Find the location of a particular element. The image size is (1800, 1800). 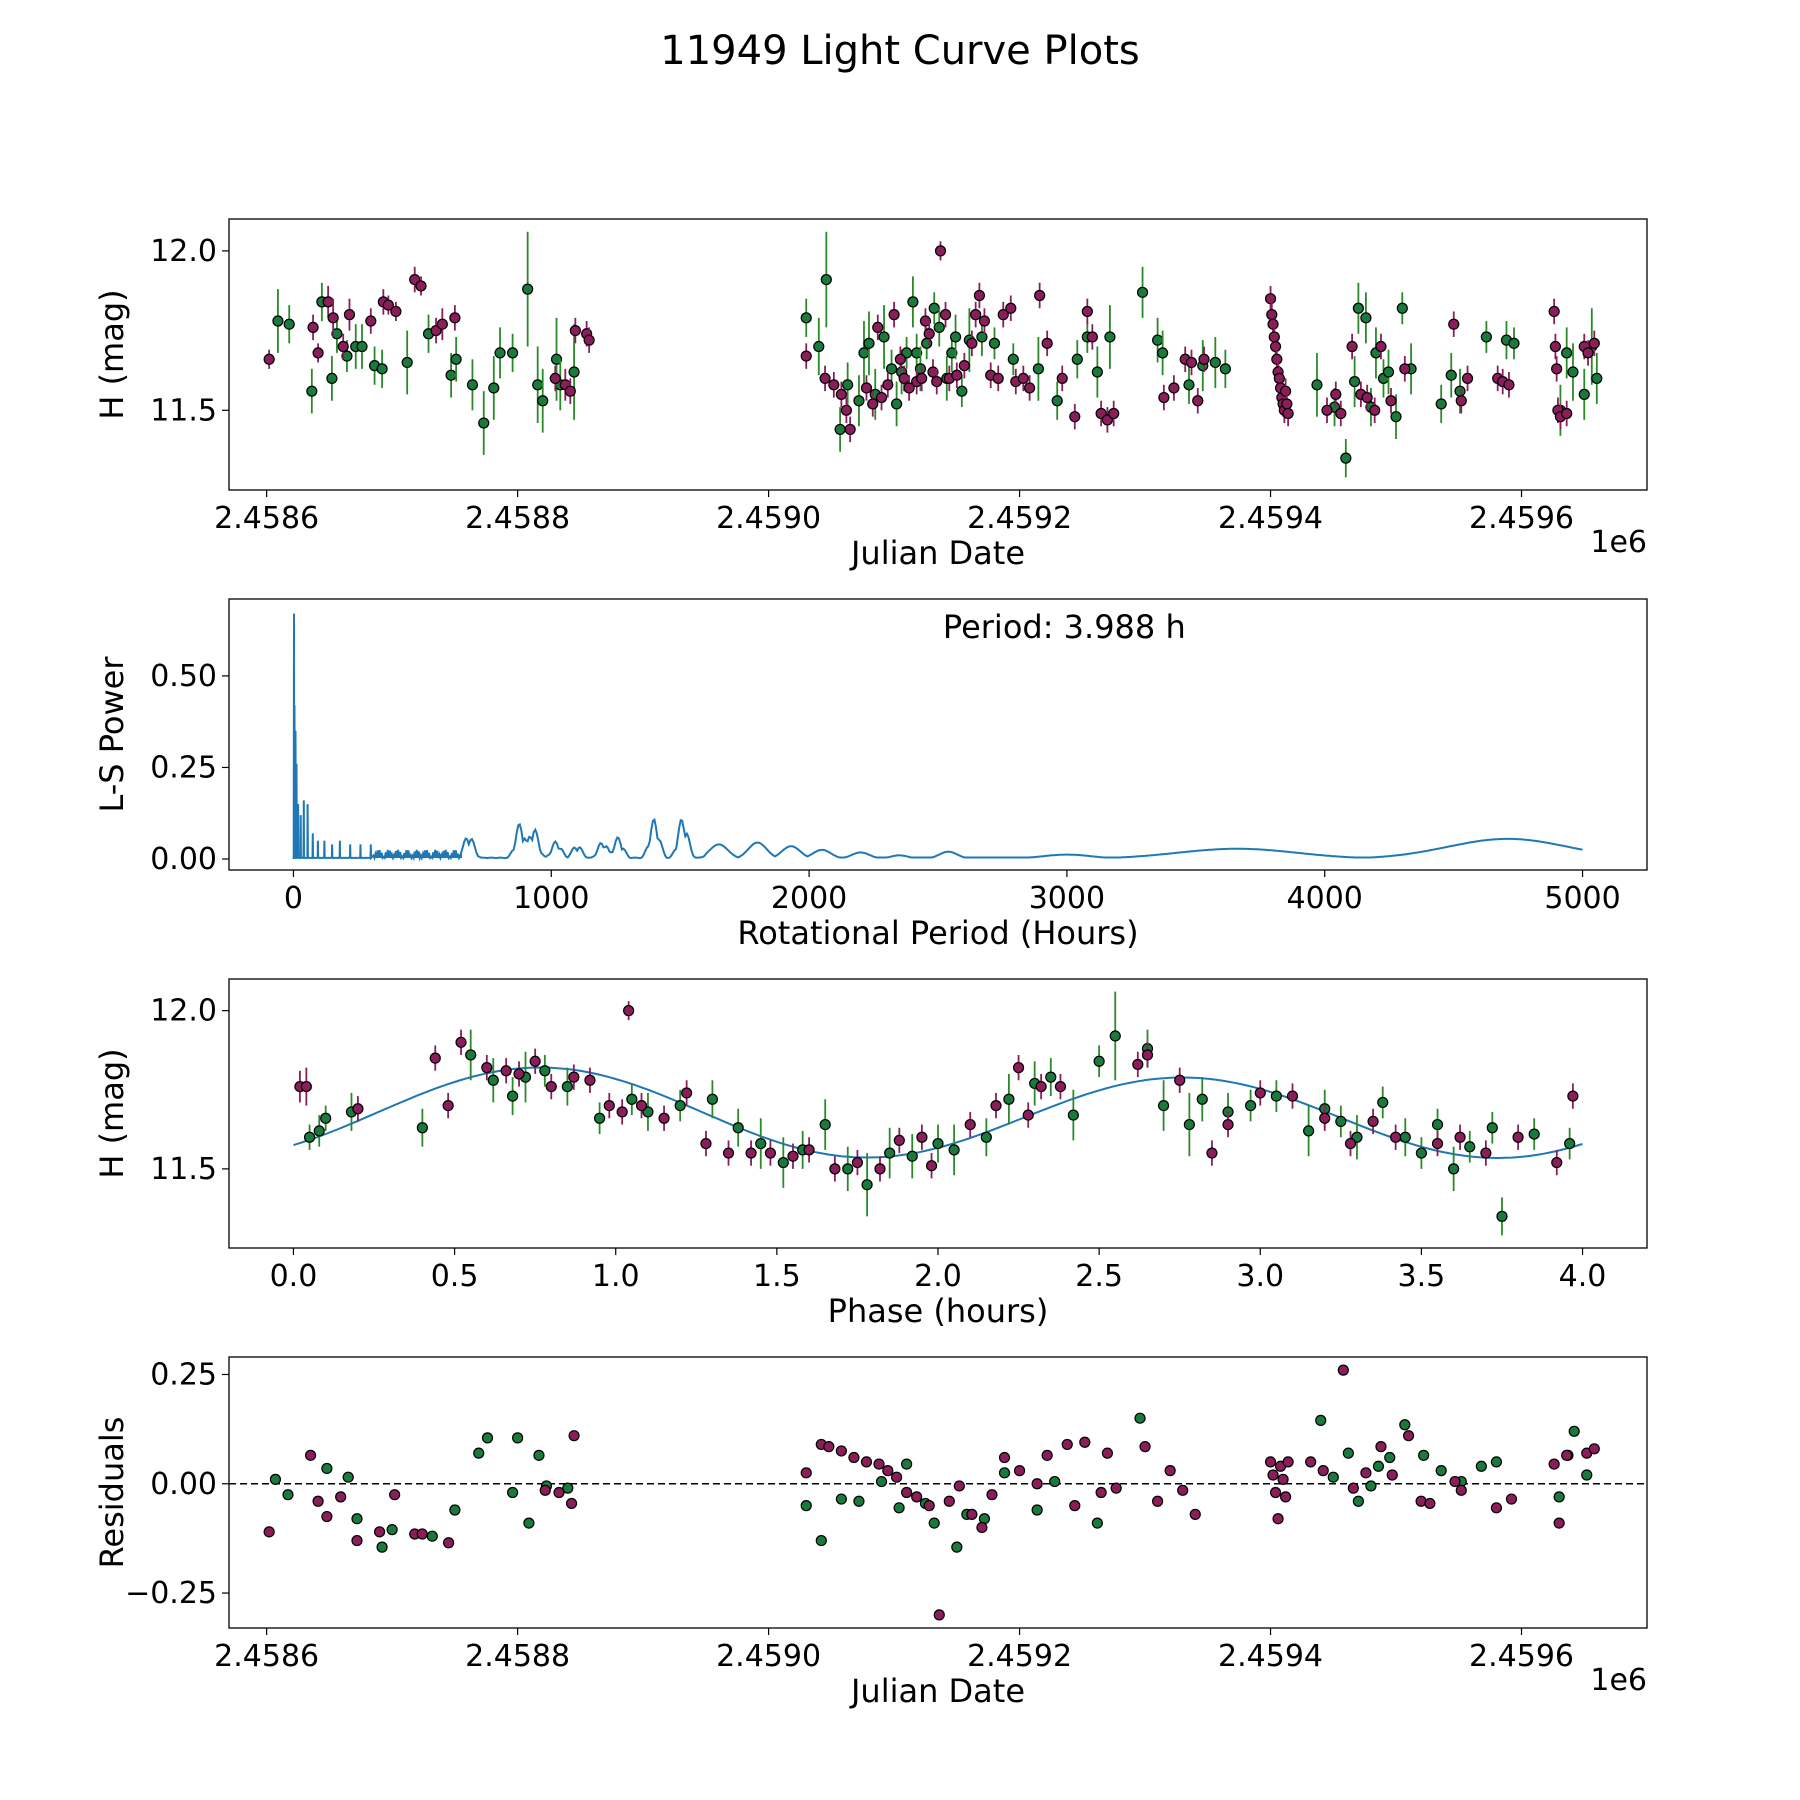

y-tick-label: 12.0 is located at coordinates (183, 1011).